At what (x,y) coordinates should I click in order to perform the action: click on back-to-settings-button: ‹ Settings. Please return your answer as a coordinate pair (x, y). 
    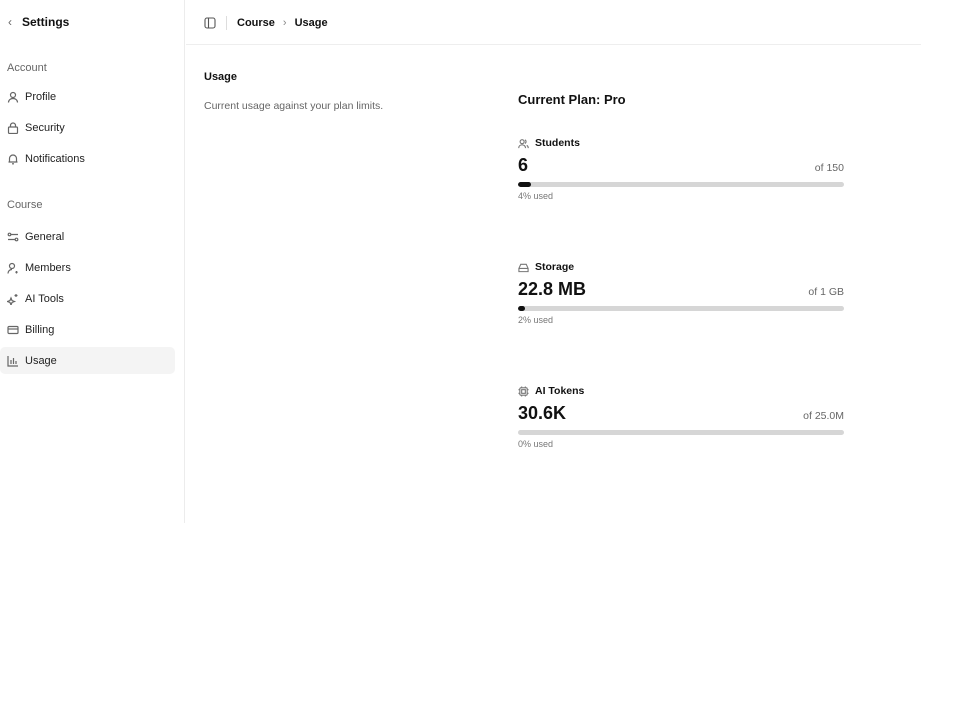
    Looking at the image, I should click on (38, 22).